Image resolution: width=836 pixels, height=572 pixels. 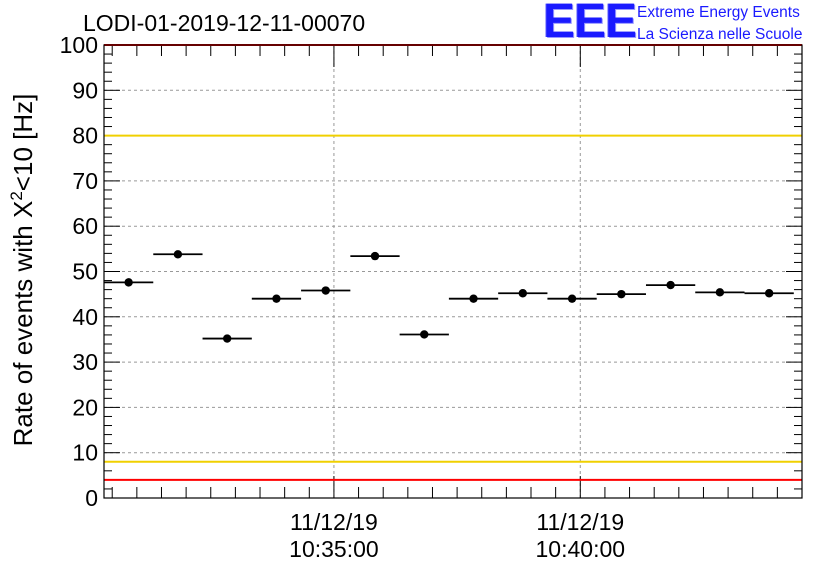 What do you see at coordinates (85, 453) in the screenshot?
I see `y-tick-label: 10` at bounding box center [85, 453].